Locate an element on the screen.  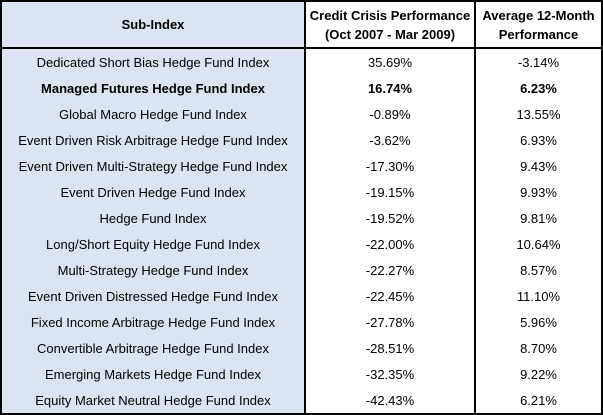
credit-crisis-cell: 35.69% is located at coordinates (389, 61).